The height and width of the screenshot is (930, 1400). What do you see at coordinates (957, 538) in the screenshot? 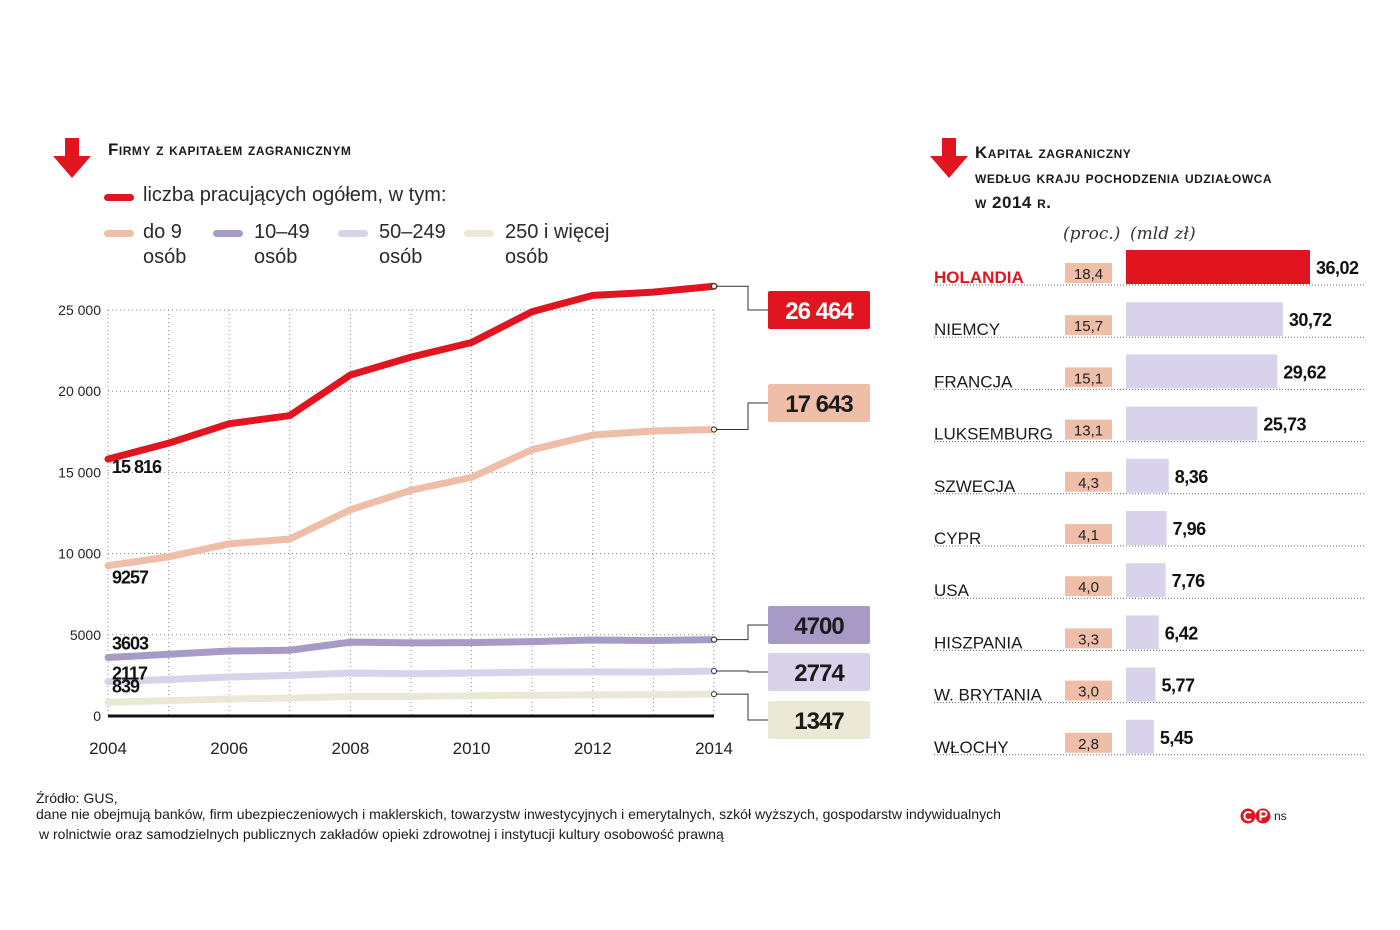
I see `country-label: CYPR` at bounding box center [957, 538].